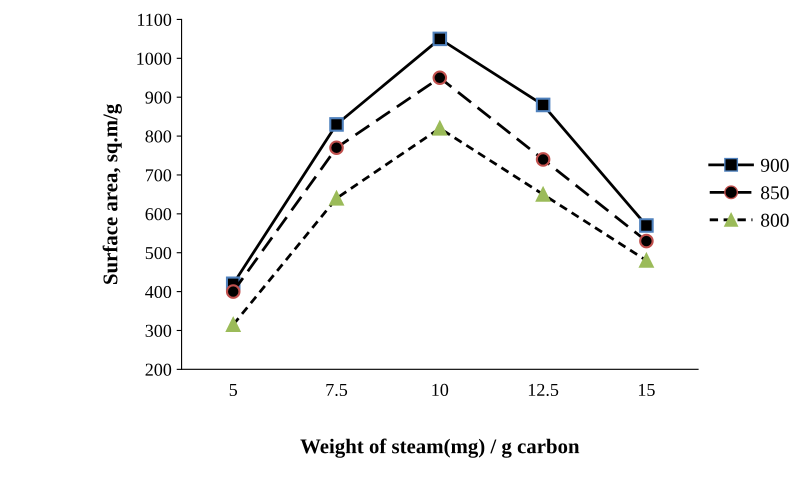 This screenshot has width=807, height=486. I want to click on x-tick-label: 10, so click(440, 390).